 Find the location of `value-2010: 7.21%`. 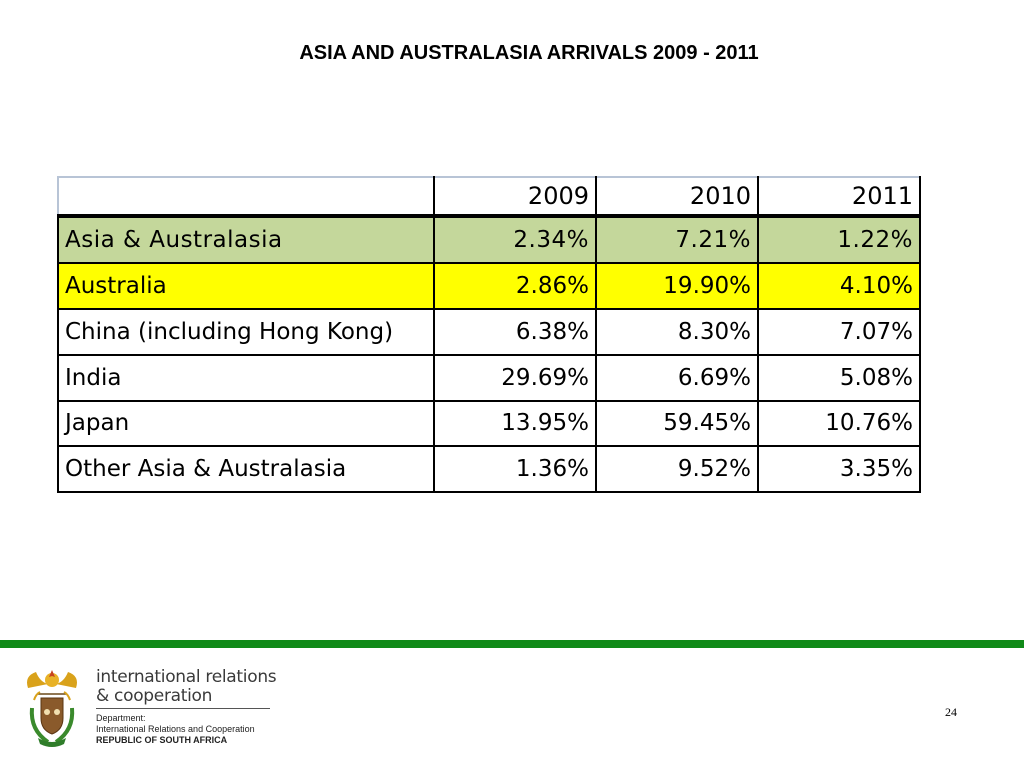

value-2010: 7.21% is located at coordinates (677, 239).